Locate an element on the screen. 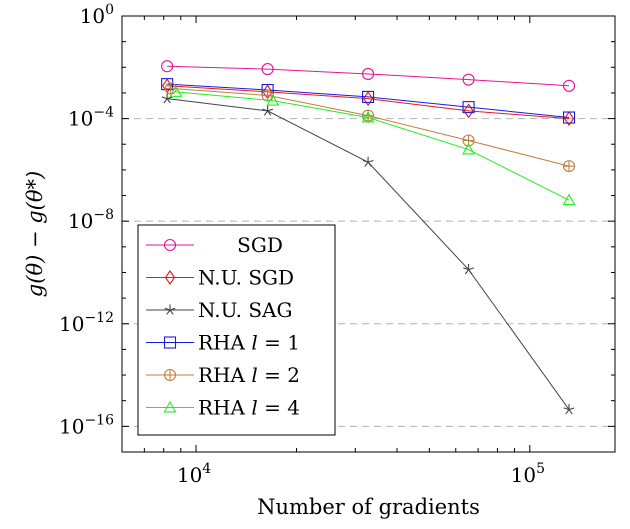 The image size is (630, 529). legend-item: N.U. SAG is located at coordinates (219, 310).